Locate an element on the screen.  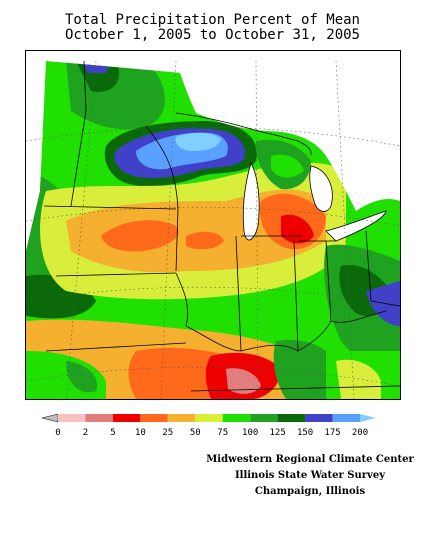
legend-label: 125 is located at coordinates (278, 433).